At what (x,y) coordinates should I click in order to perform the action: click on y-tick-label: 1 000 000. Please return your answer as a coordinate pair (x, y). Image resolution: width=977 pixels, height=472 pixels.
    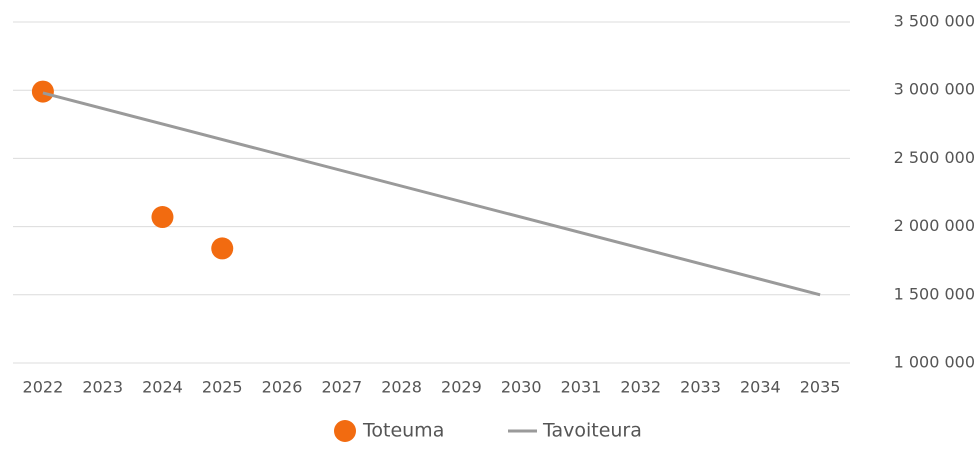
    Looking at the image, I should click on (934, 362).